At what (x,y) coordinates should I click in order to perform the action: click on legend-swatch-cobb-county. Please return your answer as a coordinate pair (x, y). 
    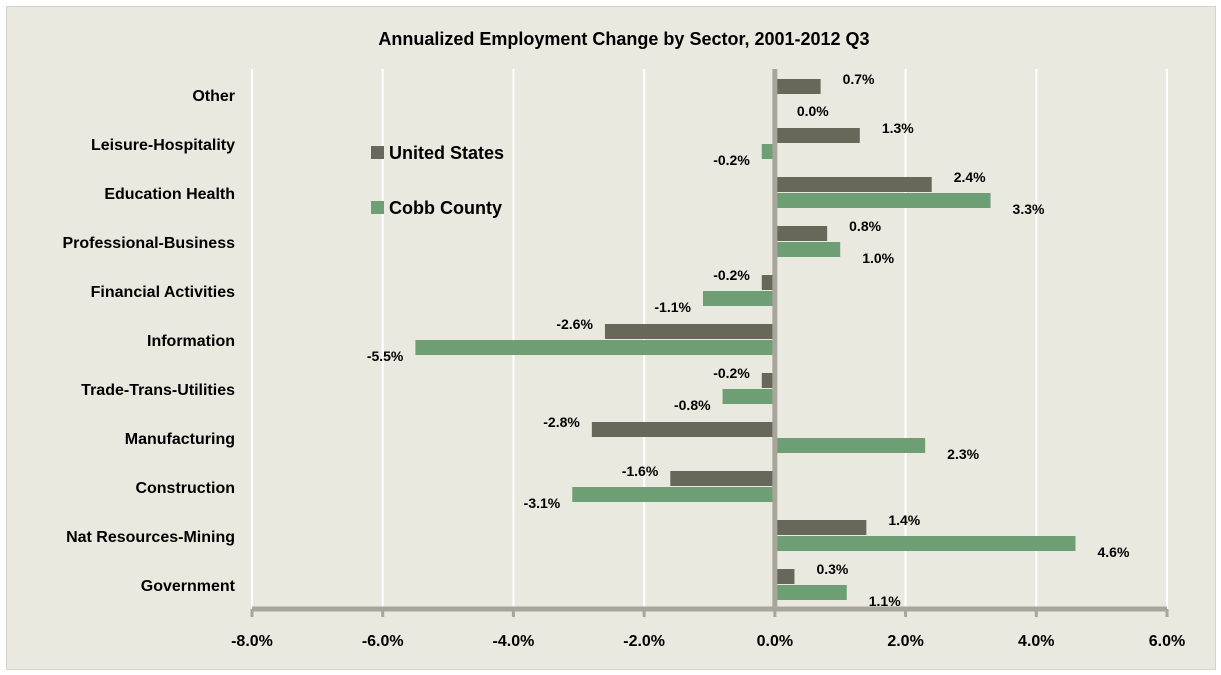
    Looking at the image, I should click on (377, 207).